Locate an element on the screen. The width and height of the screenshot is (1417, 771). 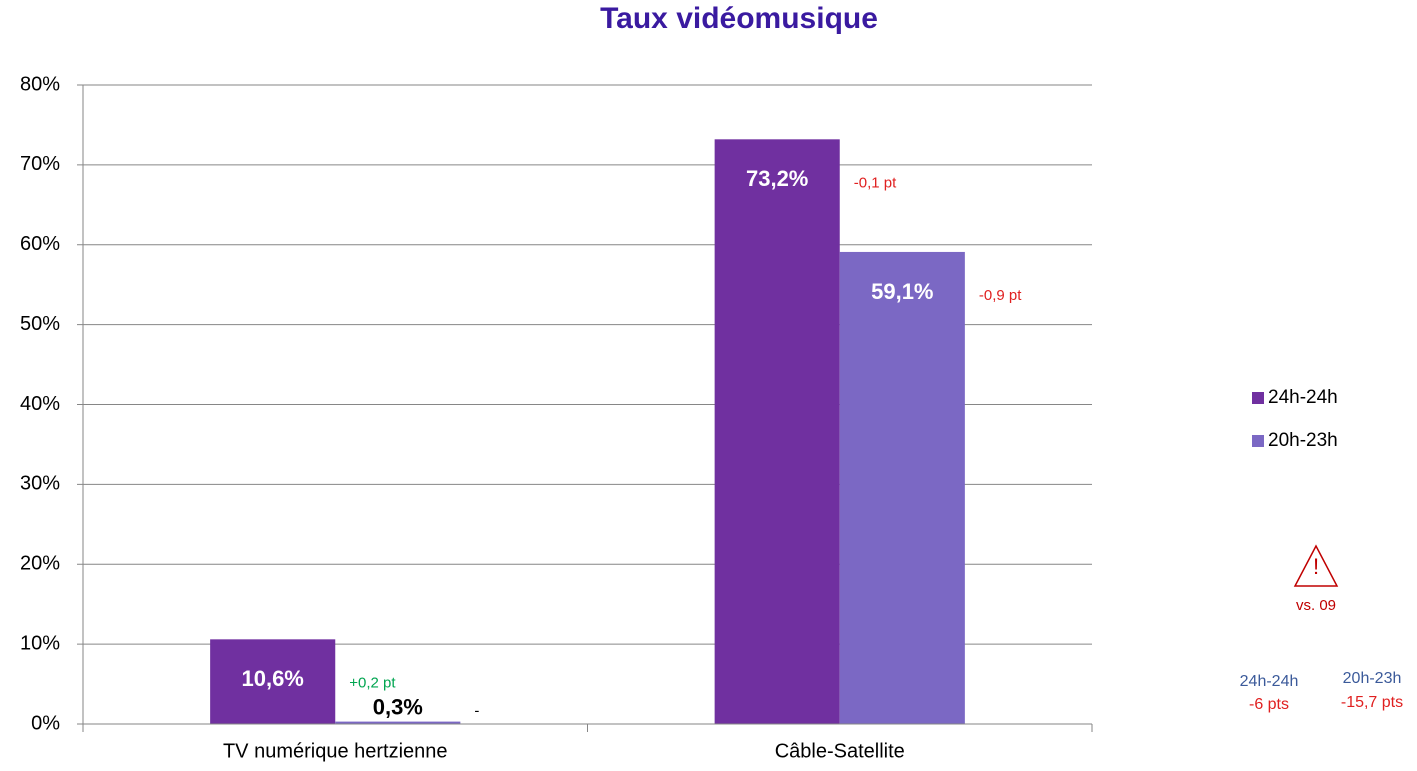
x-tick-label: Câble-Satellite is located at coordinates (840, 751).